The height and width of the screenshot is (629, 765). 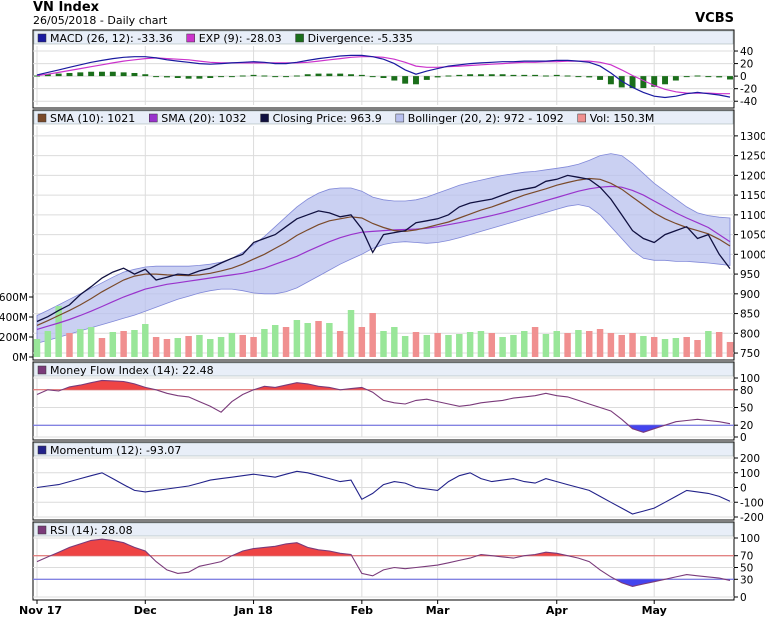 What do you see at coordinates (746, 409) in the screenshot?
I see `y-tick-label-mfi: 50` at bounding box center [746, 409].